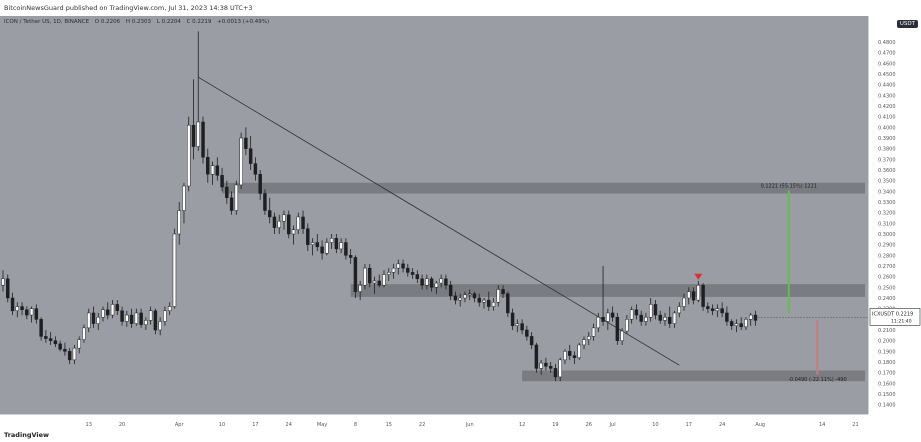 The image size is (921, 442). What do you see at coordinates (788, 251) in the screenshot?
I see `up-measure-bar` at bounding box center [788, 251].